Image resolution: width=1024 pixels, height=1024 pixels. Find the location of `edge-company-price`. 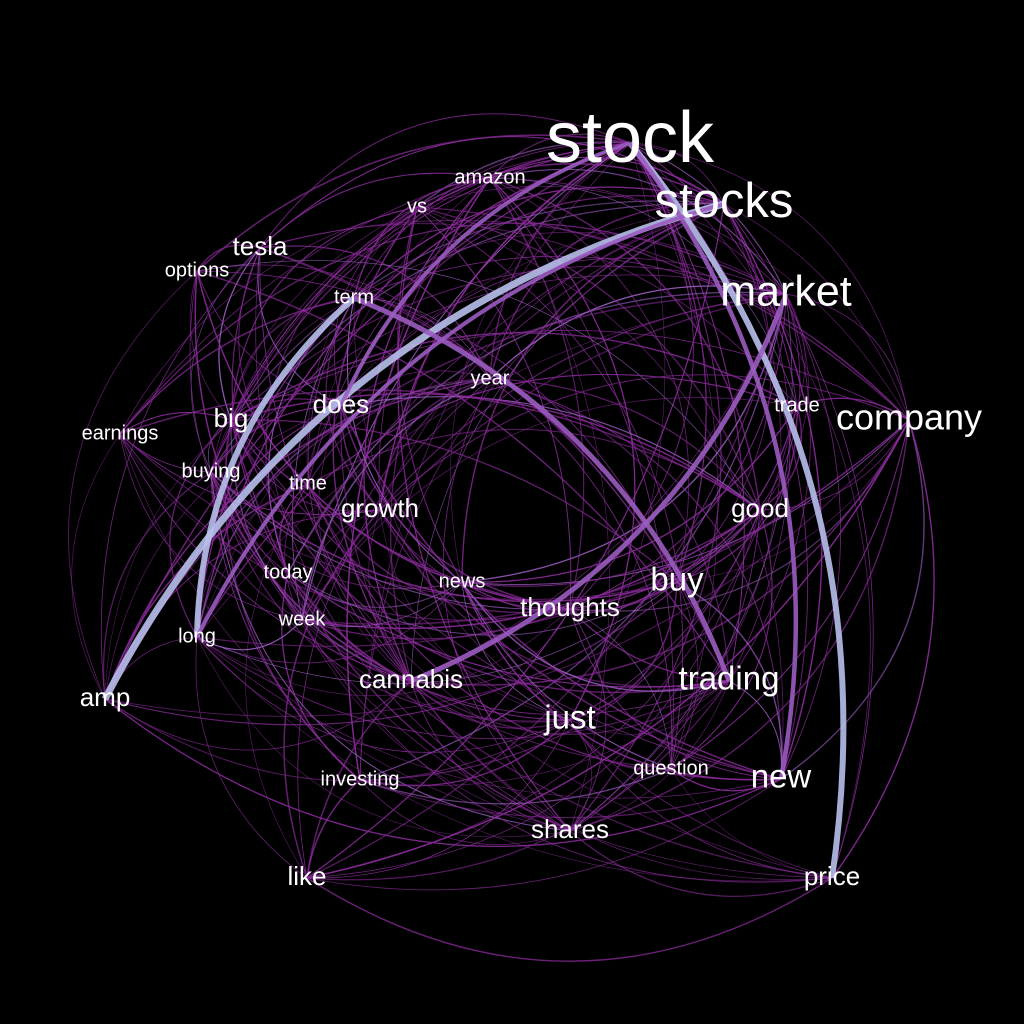

edge-company-price is located at coordinates (883, 649).